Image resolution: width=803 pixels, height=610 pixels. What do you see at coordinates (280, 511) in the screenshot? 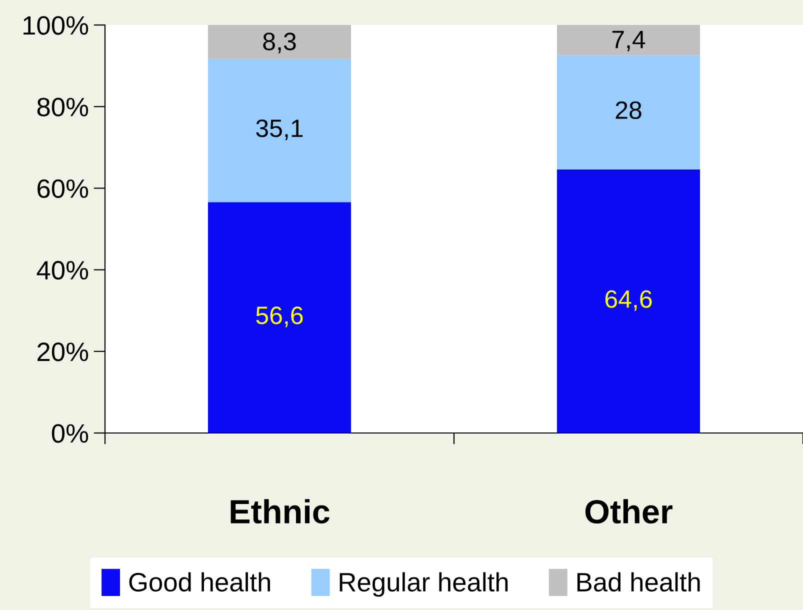
I see `x-tick-label: Ethnic` at bounding box center [280, 511].